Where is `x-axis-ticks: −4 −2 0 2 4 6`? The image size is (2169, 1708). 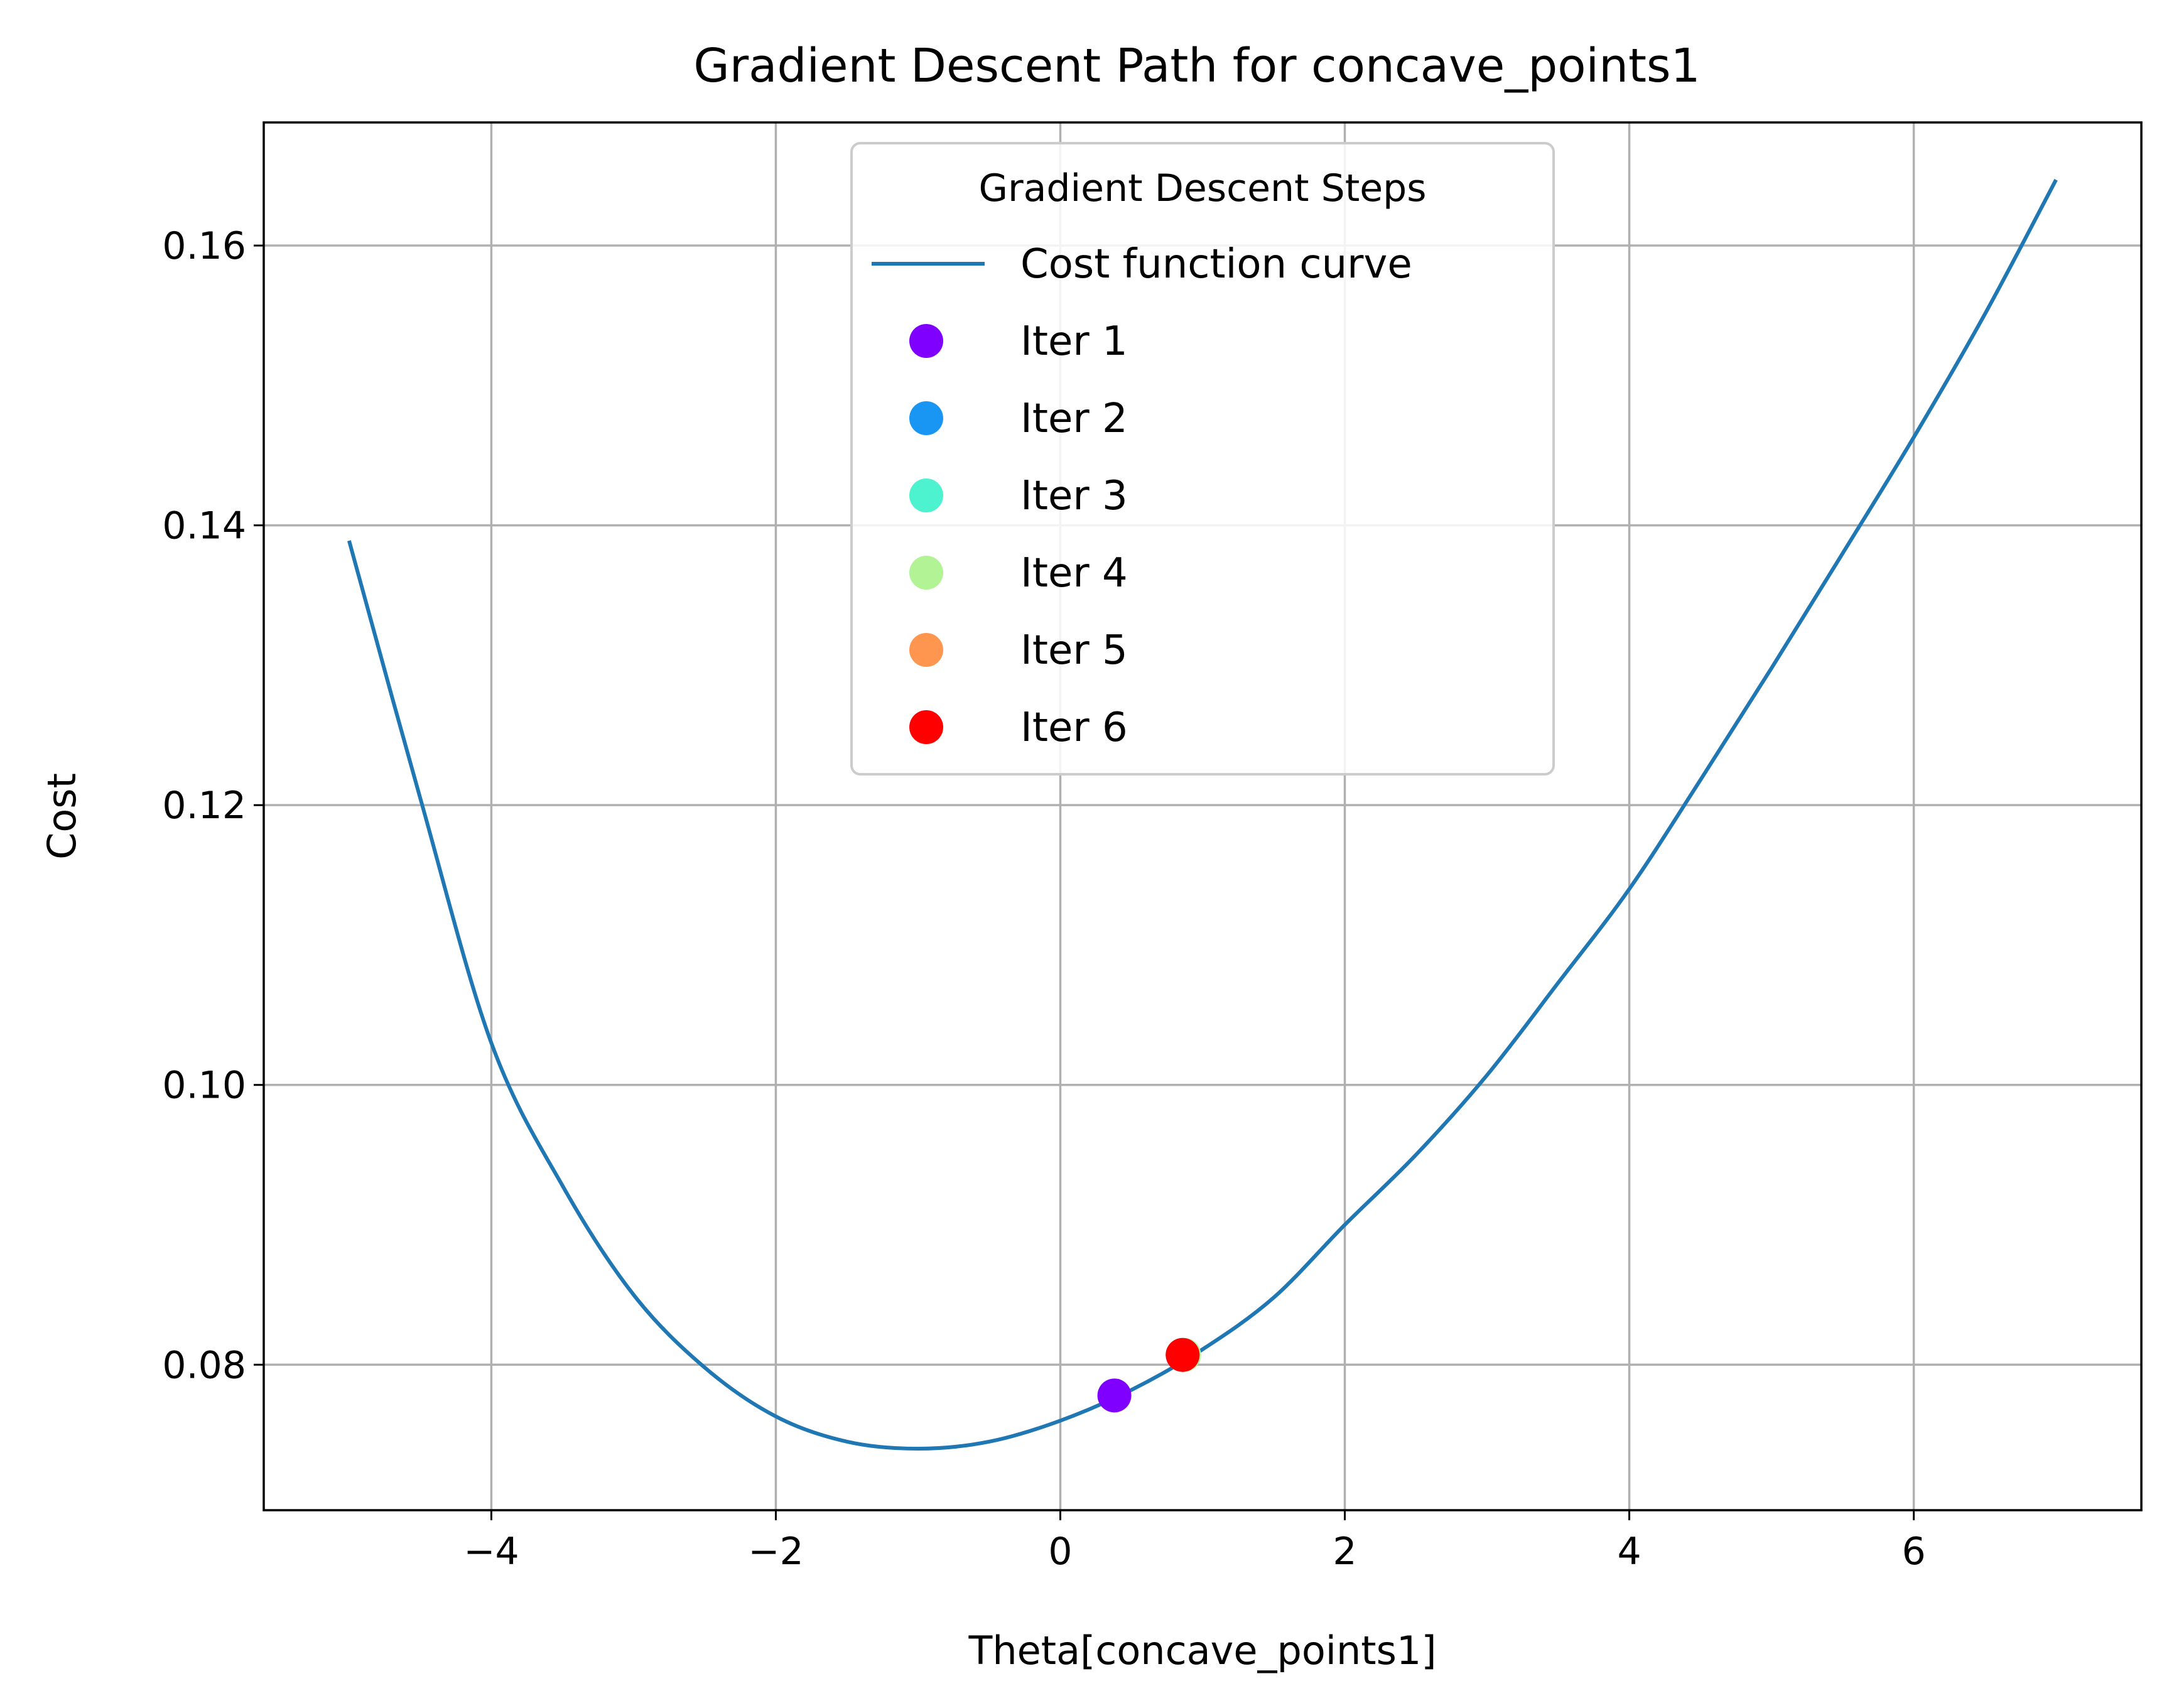 x-axis-ticks: −4 −2 0 2 4 6 is located at coordinates (1194, 1542).